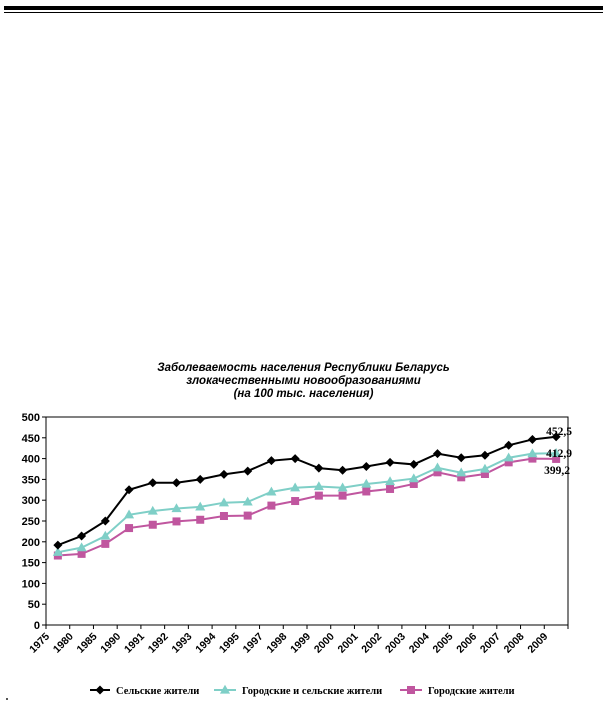 This screenshot has height=704, width=607. What do you see at coordinates (34, 605) in the screenshot?
I see `y-tick-label: 50` at bounding box center [34, 605].